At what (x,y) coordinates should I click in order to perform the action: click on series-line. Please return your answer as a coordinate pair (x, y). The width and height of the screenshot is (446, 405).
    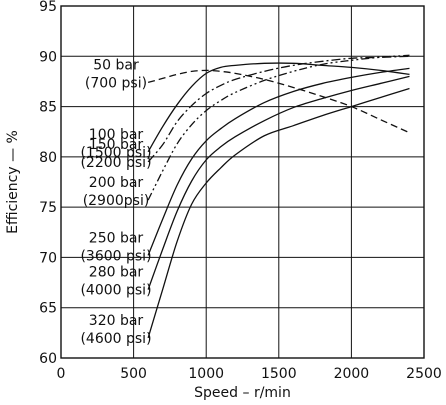
    Looking at the image, I should click on (278, 107).